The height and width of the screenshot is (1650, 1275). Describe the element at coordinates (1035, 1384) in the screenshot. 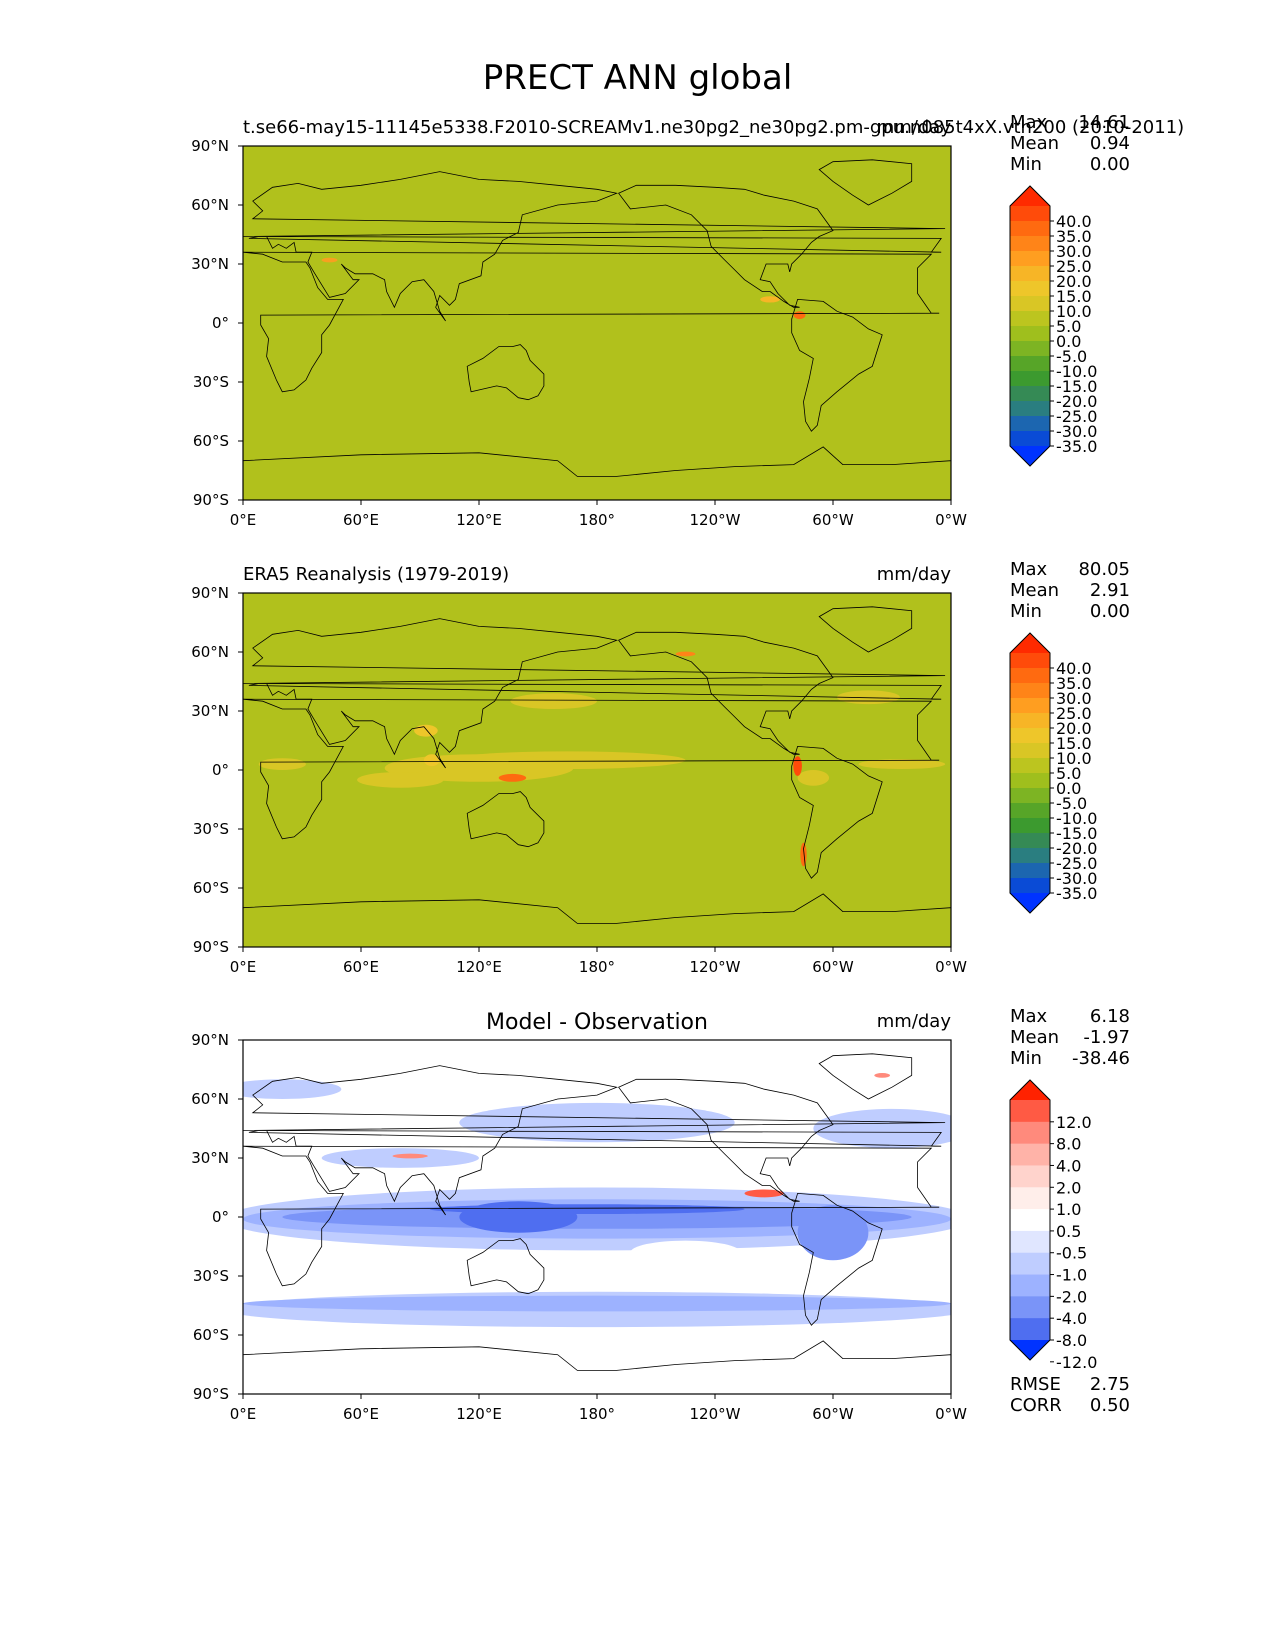

I see `stat-label: RMSE` at that location.